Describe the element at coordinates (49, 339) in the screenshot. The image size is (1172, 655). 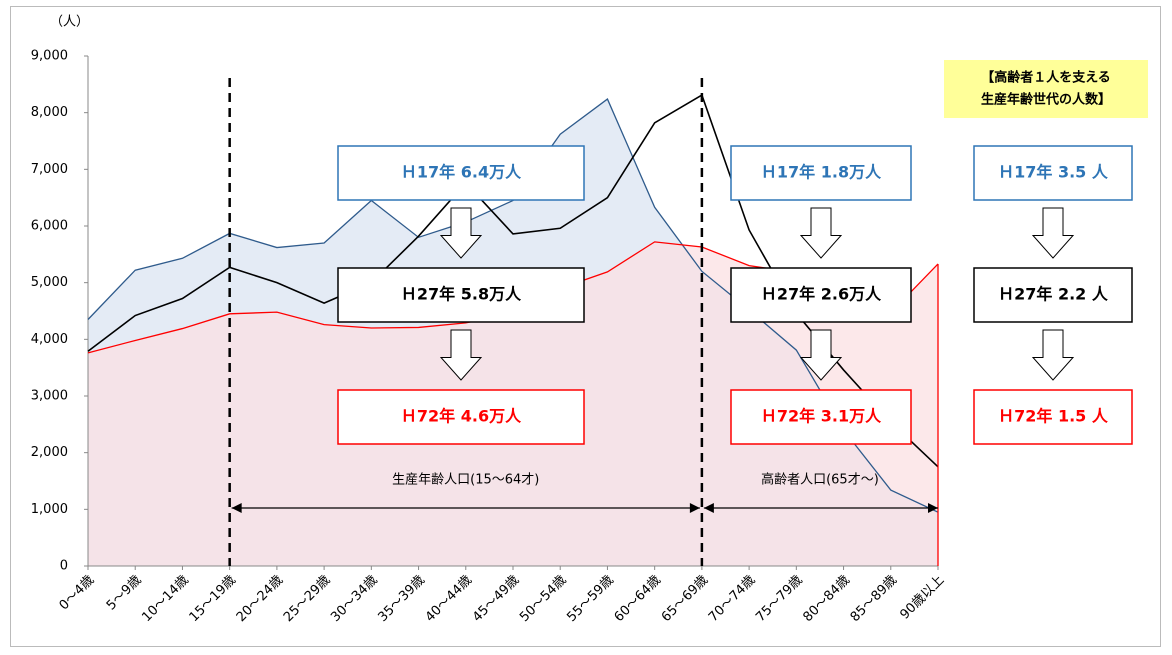
I see `y-tick-label: 4,000` at that location.